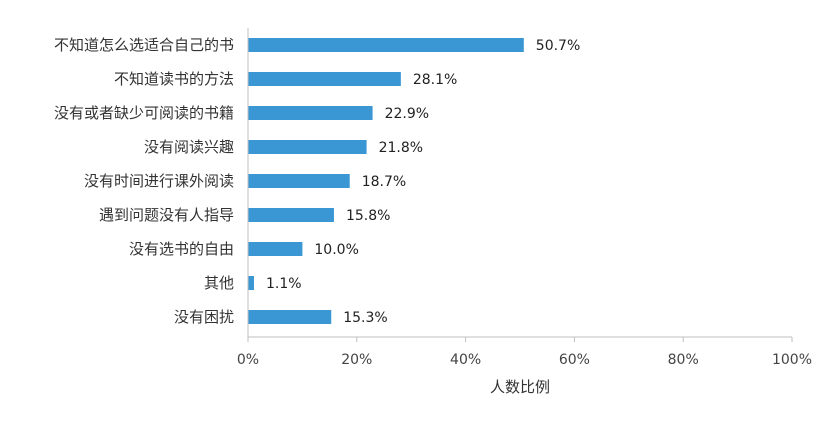  What do you see at coordinates (144, 45) in the screenshot?
I see `category-label: 不知道怎么选适合自己的书` at bounding box center [144, 45].